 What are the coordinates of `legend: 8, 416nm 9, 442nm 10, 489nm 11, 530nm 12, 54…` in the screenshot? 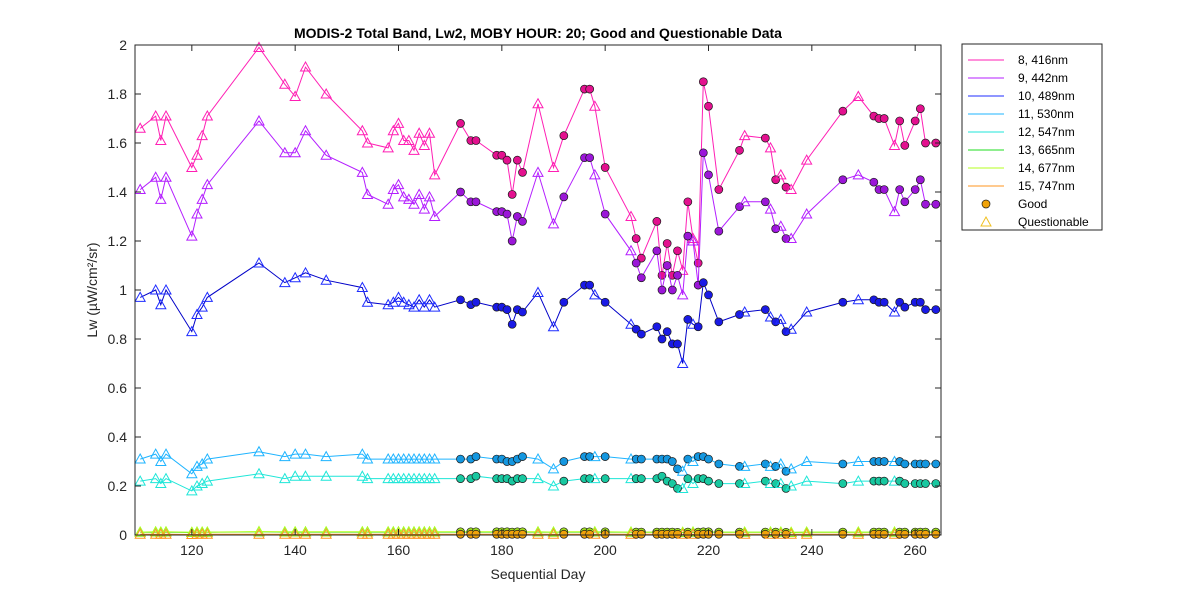 It's located at (1032, 137).